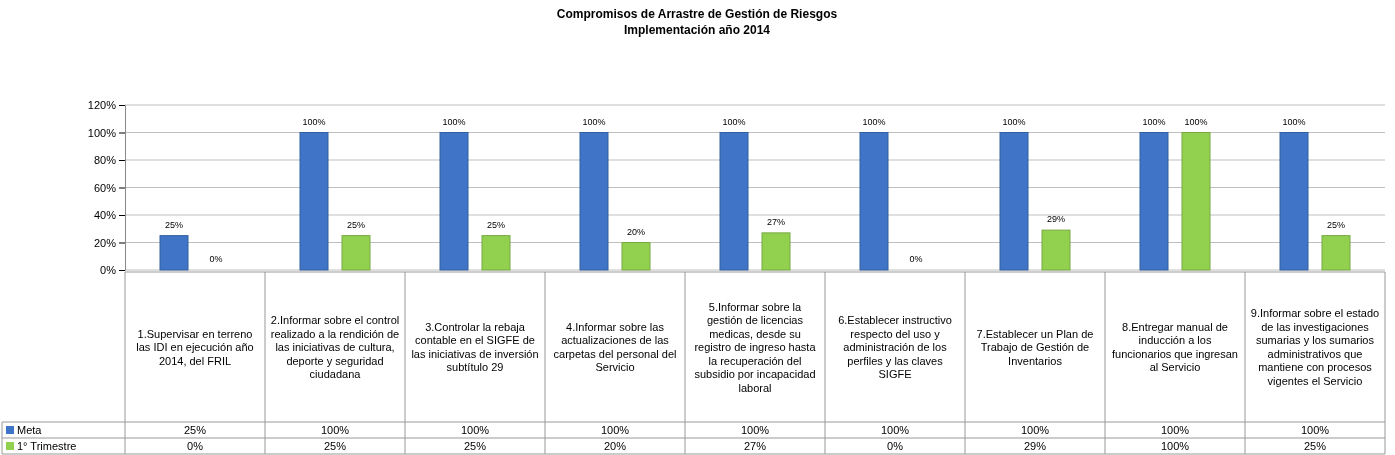  Describe the element at coordinates (1035, 347) in the screenshot. I see `x-tick-label: 7.Establecer un Plan de Trabajo de Gestión de Inventarios` at that location.